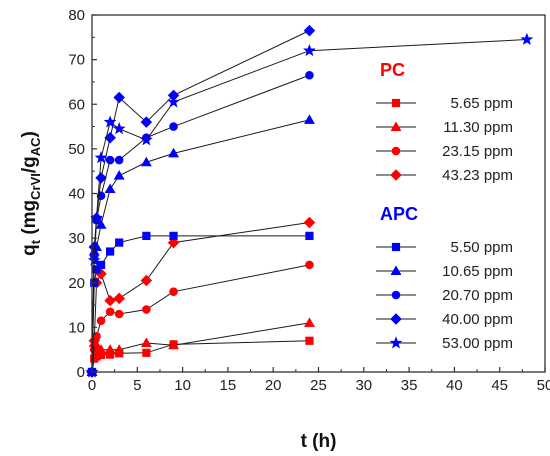 The width and height of the screenshot is (550, 456). What do you see at coordinates (35, 146) in the screenshot?
I see `y-title-sub-ac: AC` at bounding box center [35, 146].